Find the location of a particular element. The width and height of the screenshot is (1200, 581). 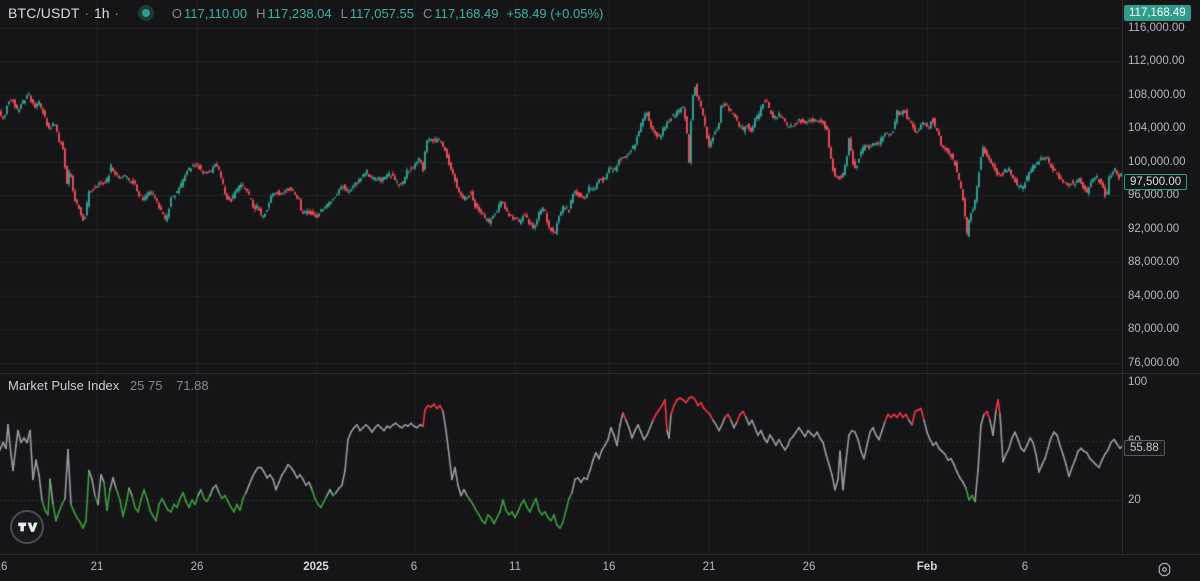

tv-glyph-icon is located at coordinates (28, 527).